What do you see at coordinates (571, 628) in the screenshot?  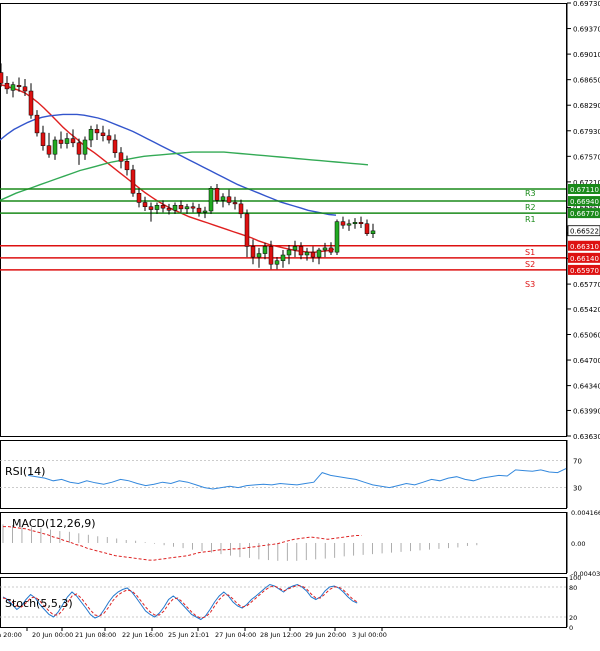 I see `stoch-tick-label: 0` at bounding box center [571, 628].